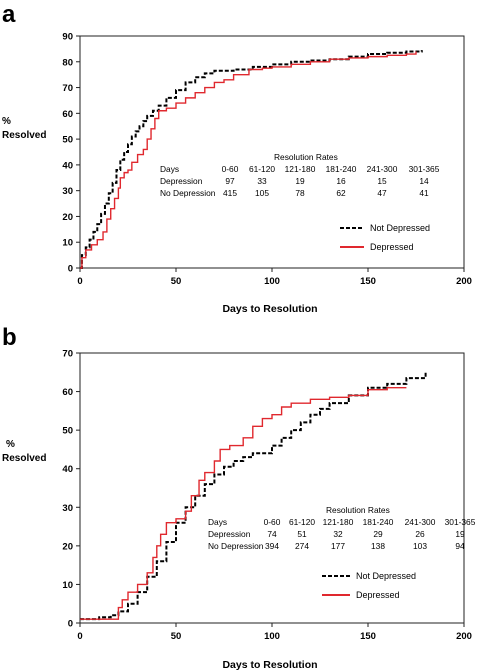  I want to click on rates-cell-a-1-2: 105, so click(262, 193).